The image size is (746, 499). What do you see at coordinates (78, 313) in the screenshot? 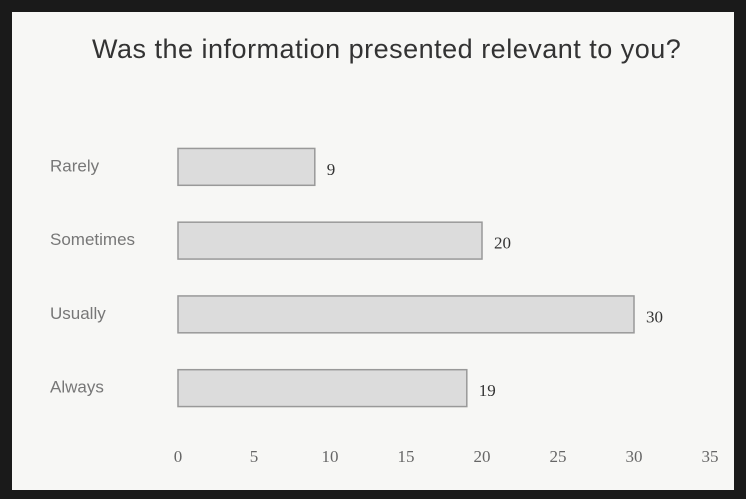
I see `y-tick-label: Usually` at bounding box center [78, 313].